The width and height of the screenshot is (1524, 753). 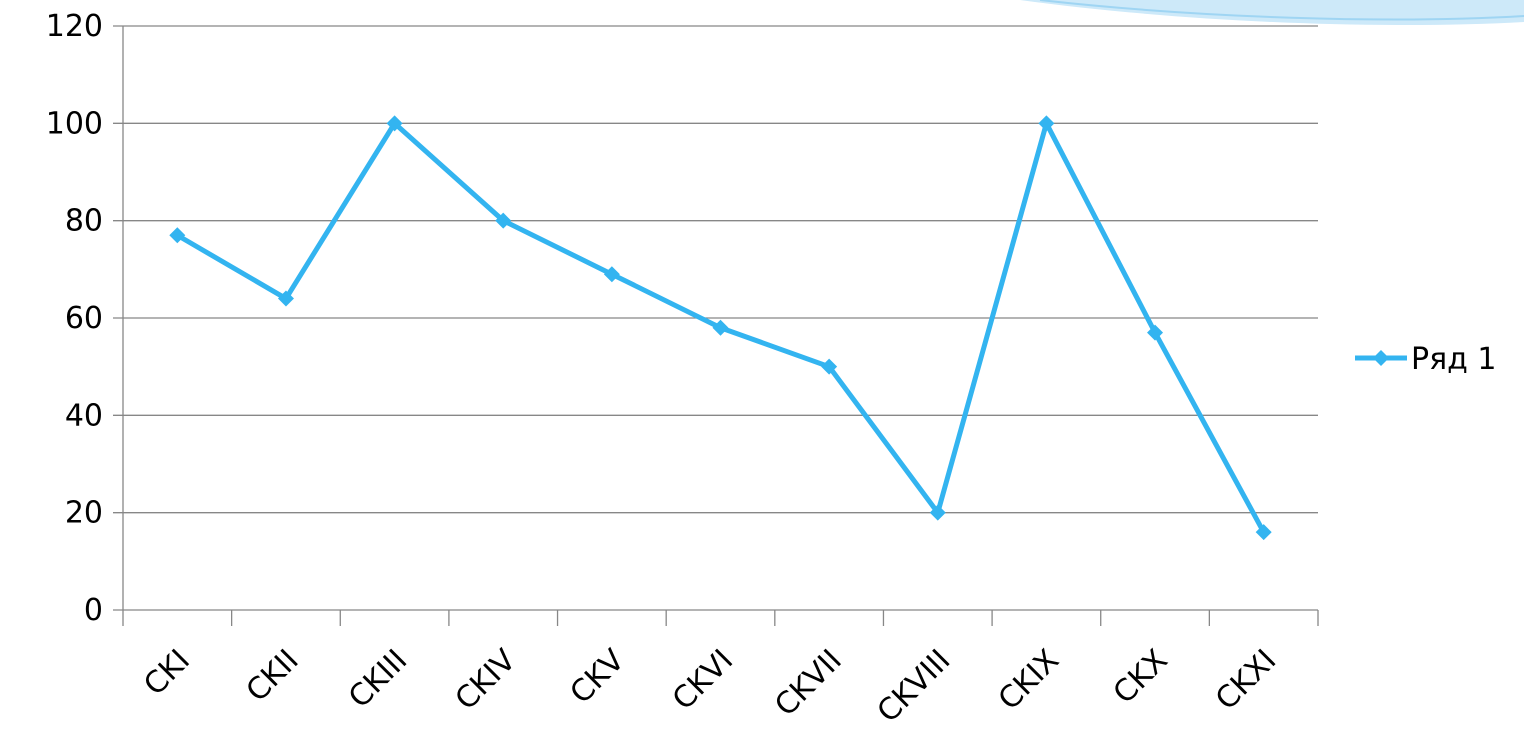 I want to click on x-tick-label: CKVII, so click(x=808, y=683).